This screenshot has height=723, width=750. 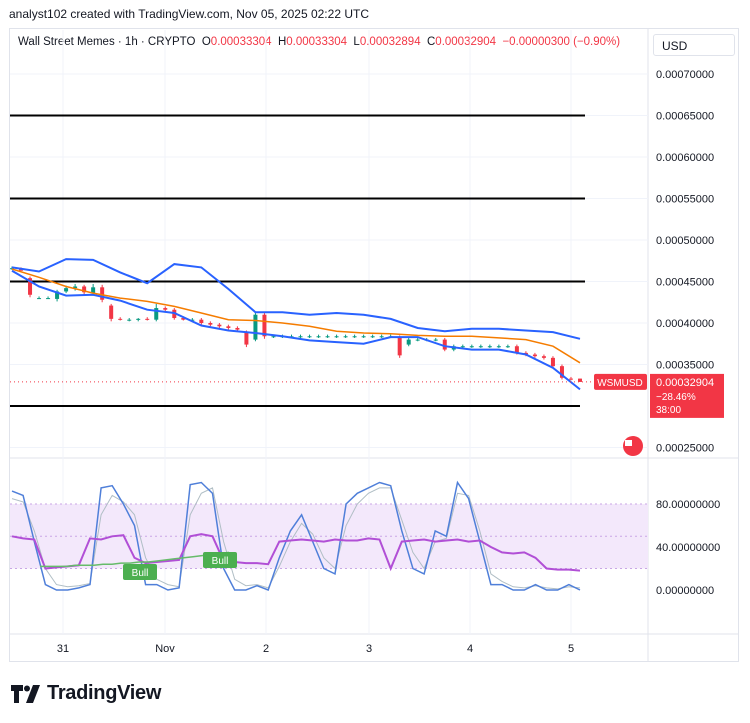 I want to click on brand-name: TradingView, so click(x=104, y=693).